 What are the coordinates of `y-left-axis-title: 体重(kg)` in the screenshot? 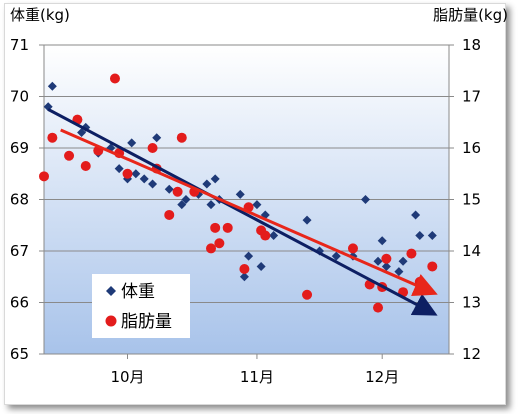 It's located at (40, 15).